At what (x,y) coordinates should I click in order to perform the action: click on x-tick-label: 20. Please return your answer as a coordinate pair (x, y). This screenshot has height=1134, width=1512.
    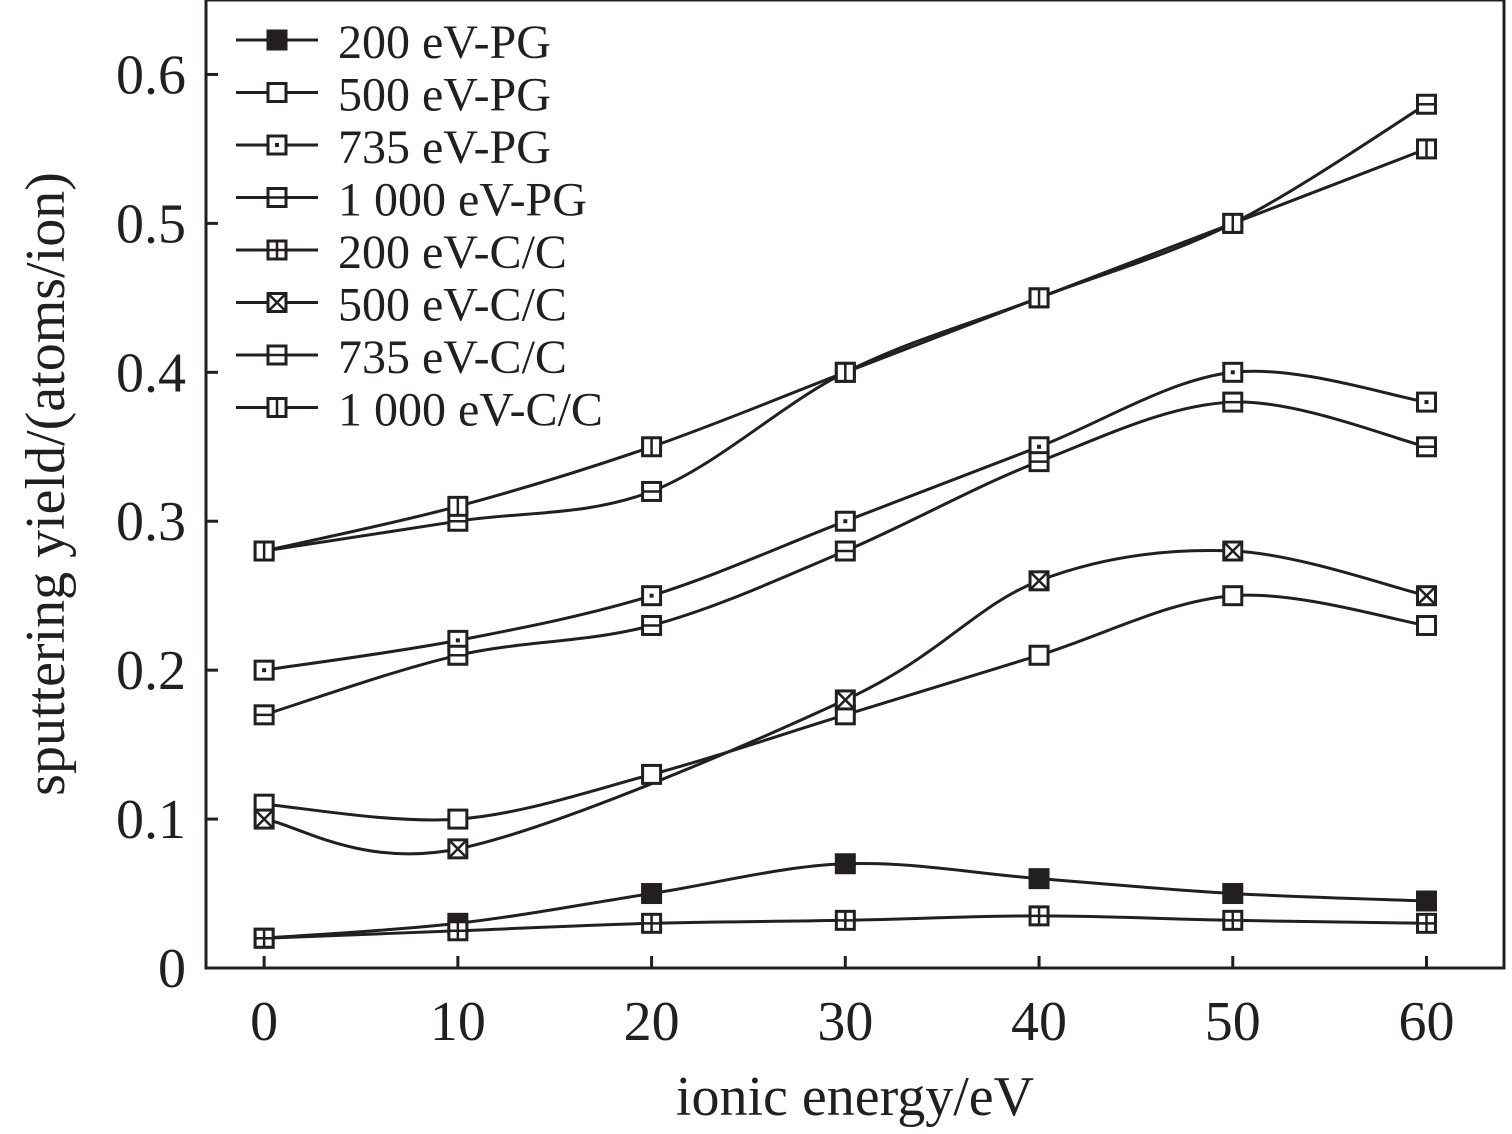
    Looking at the image, I should click on (652, 1022).